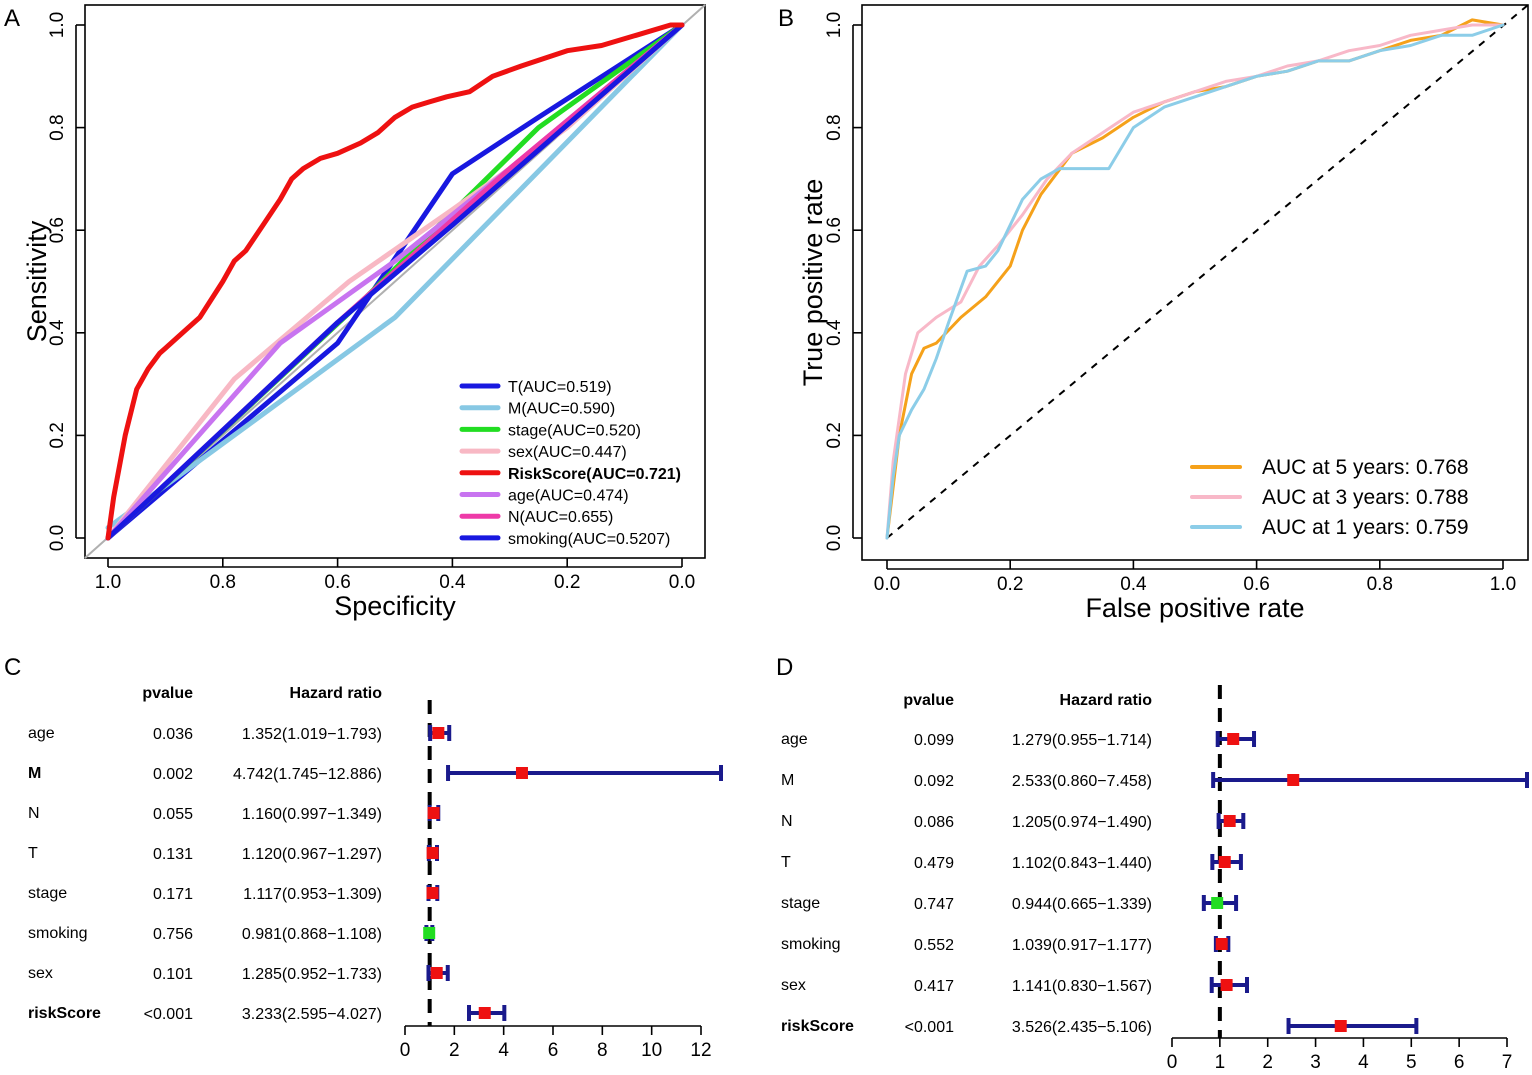 The width and height of the screenshot is (1532, 1075). Describe the element at coordinates (651, 1050) in the screenshot. I see `x-tick-label: 10` at that location.